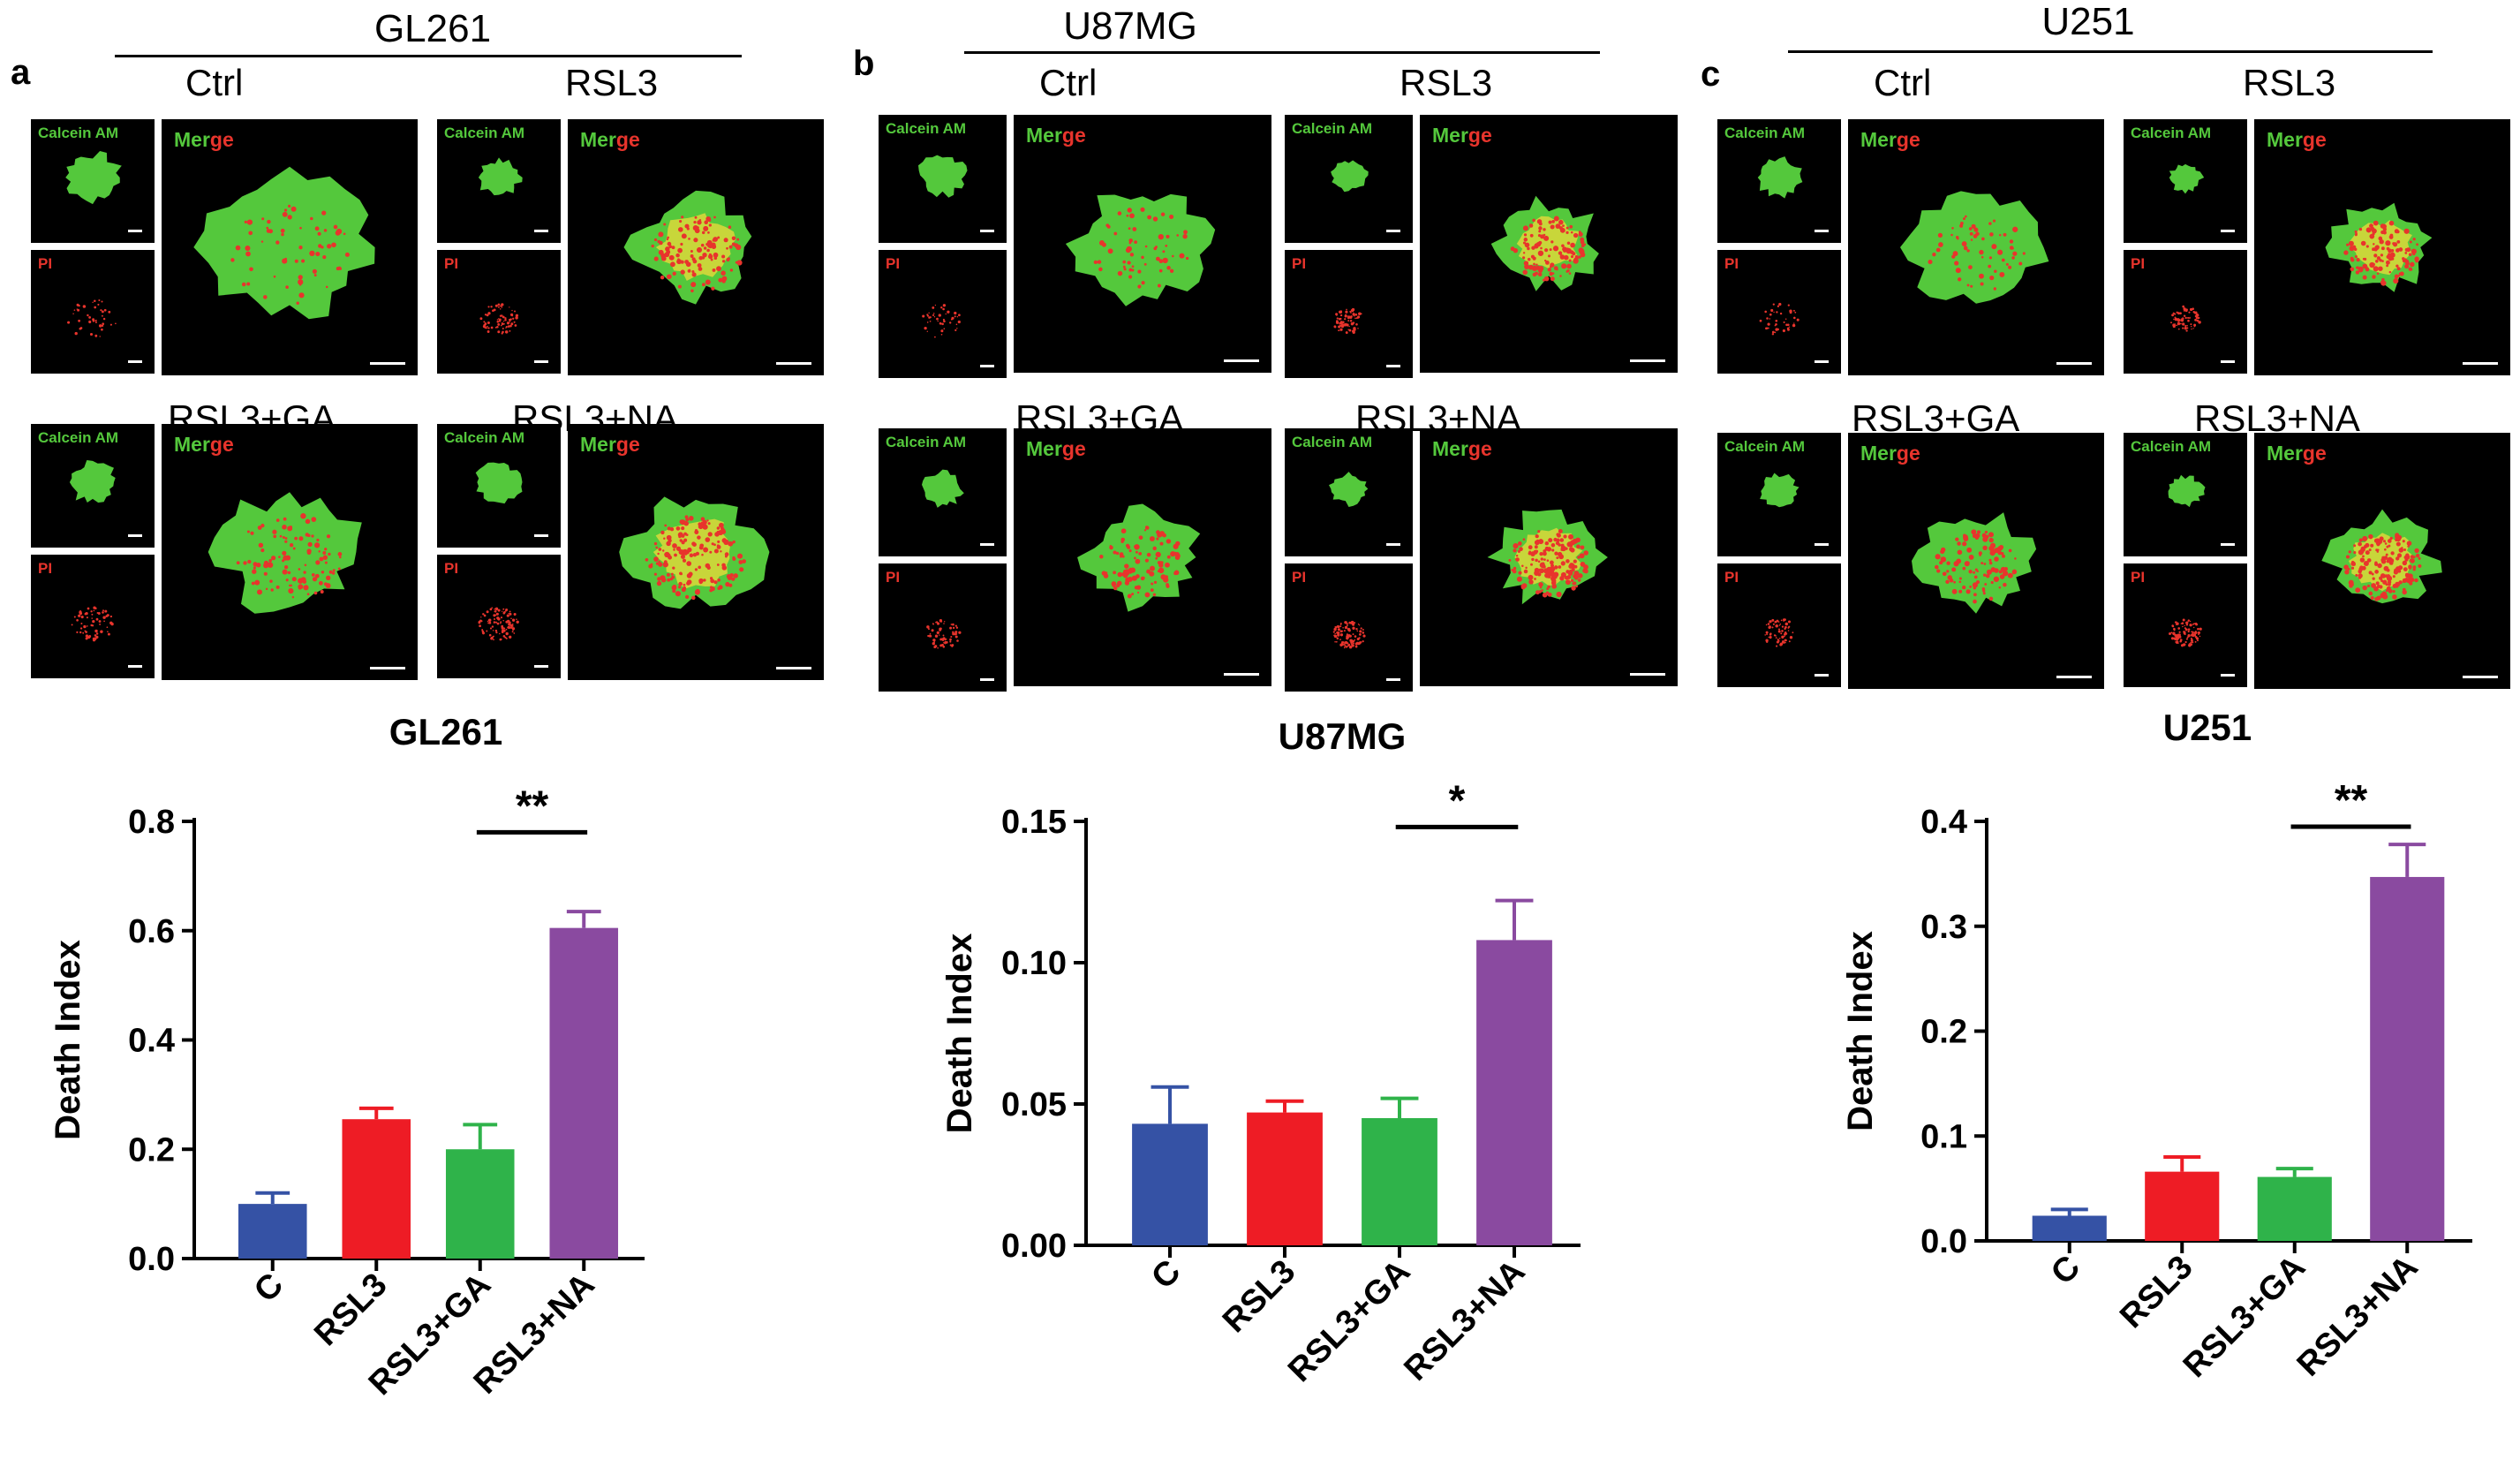 The image size is (2520, 1467). I want to click on y-tick-label: 0.0, so click(151, 1260).